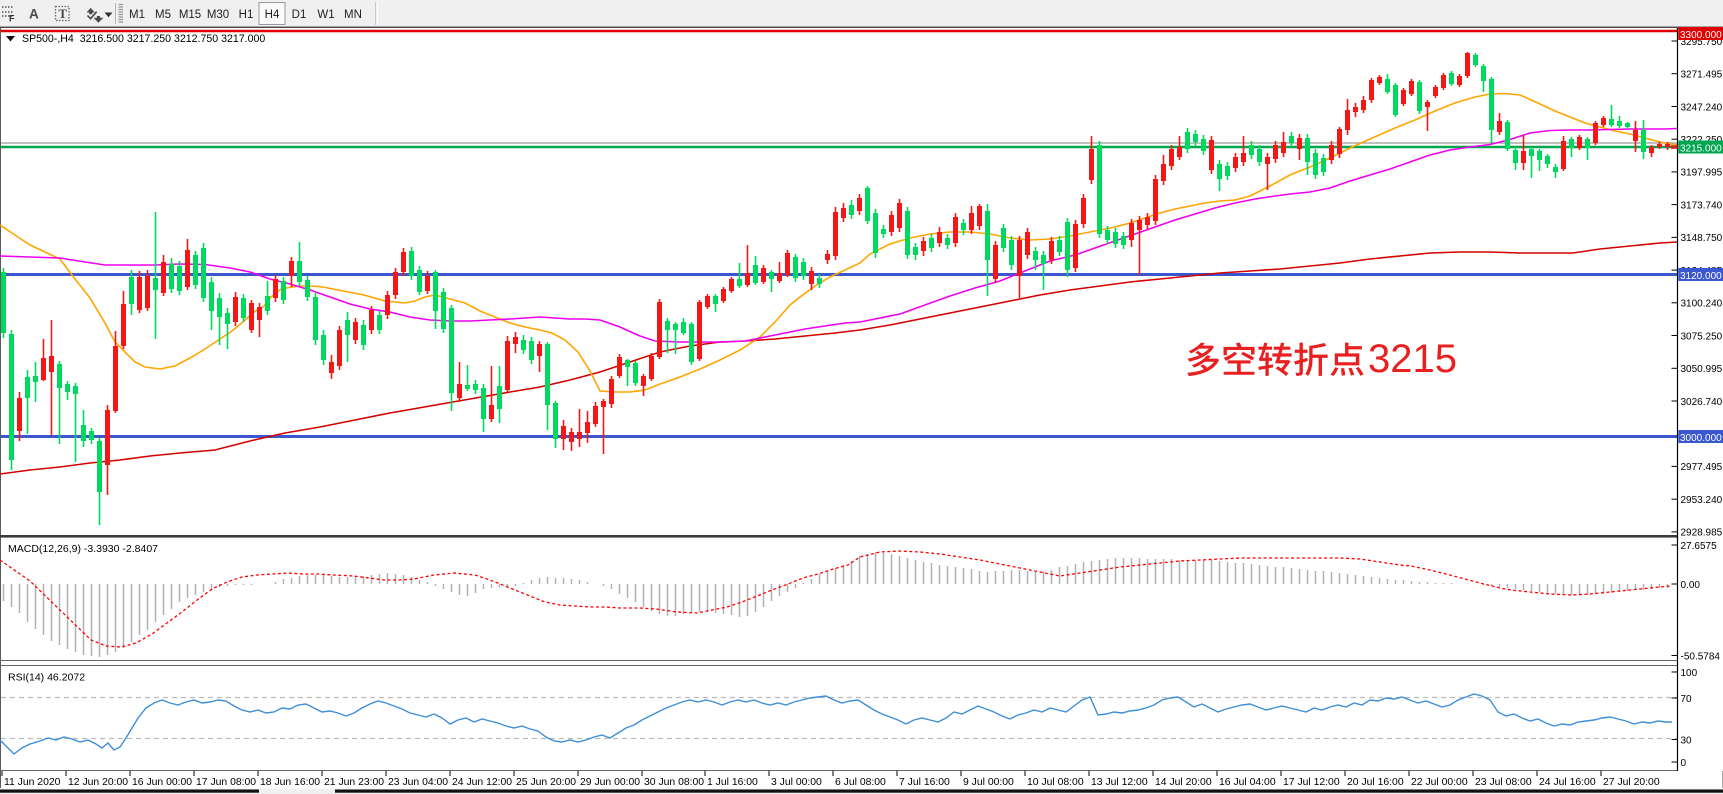  I want to click on svg-text: 1 Jul 16:00, so click(732, 782).